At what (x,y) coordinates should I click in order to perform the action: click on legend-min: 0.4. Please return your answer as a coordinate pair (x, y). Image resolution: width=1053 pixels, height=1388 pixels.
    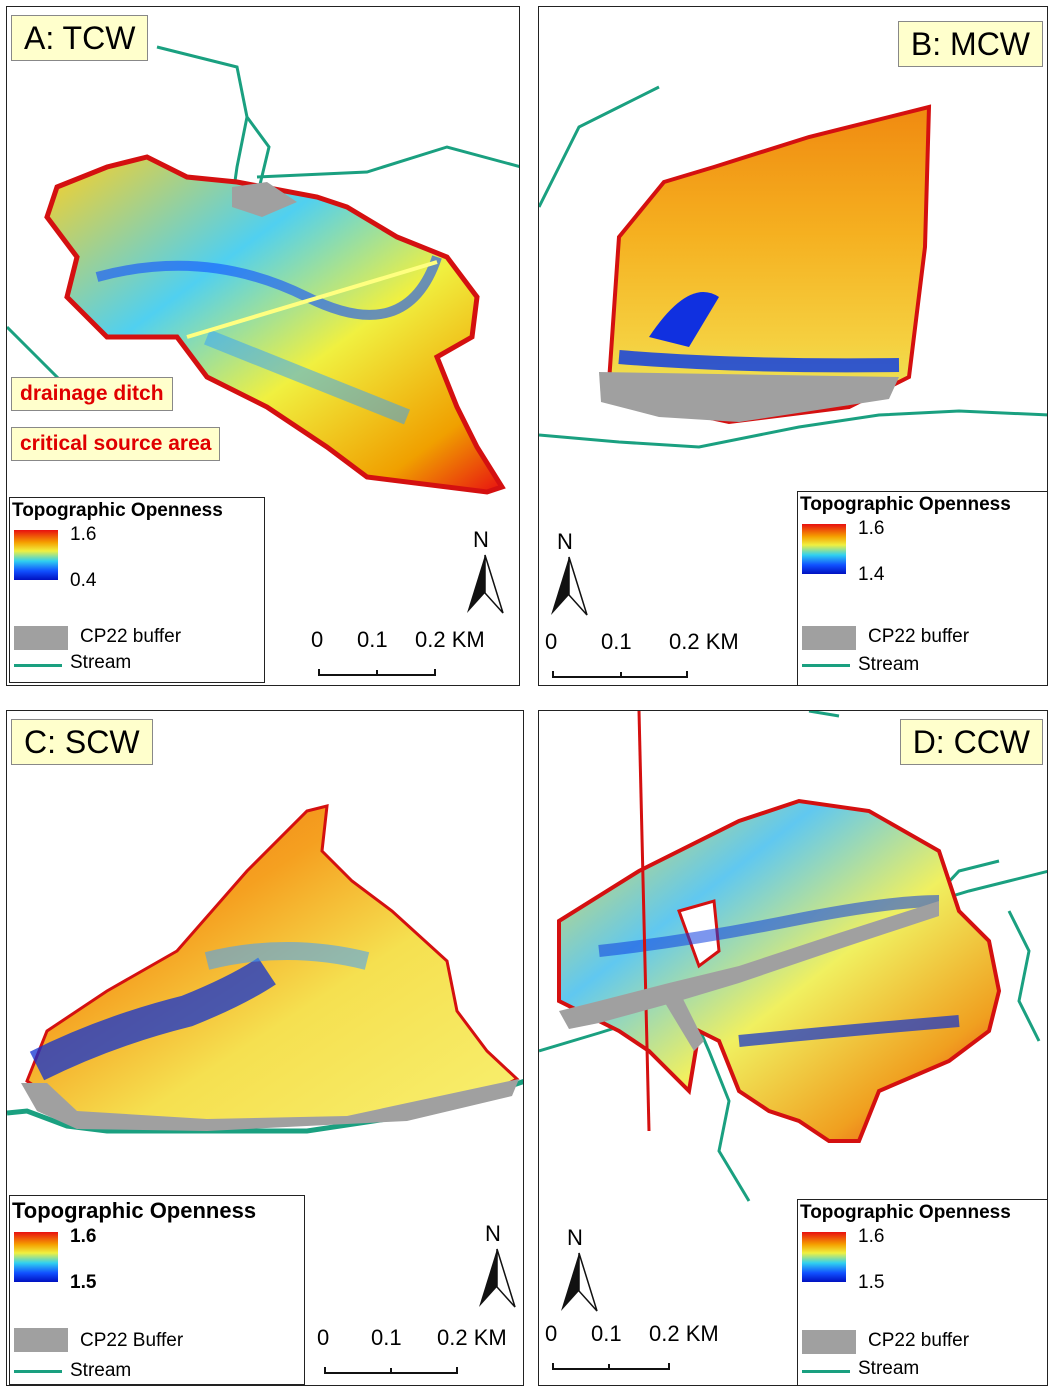
    Looking at the image, I should click on (83, 580).